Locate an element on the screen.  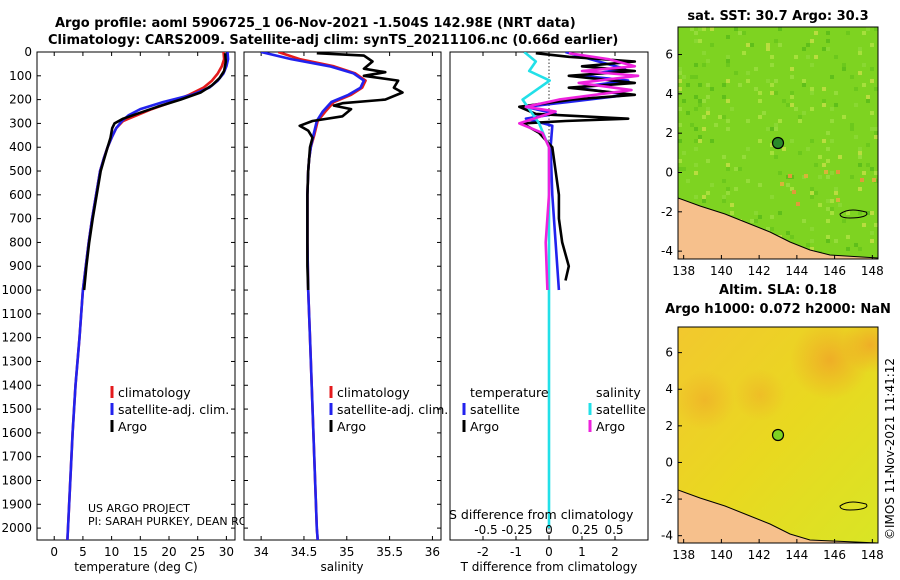
legend-satellite: satellite-adj. clim. is located at coordinates (173, 409).